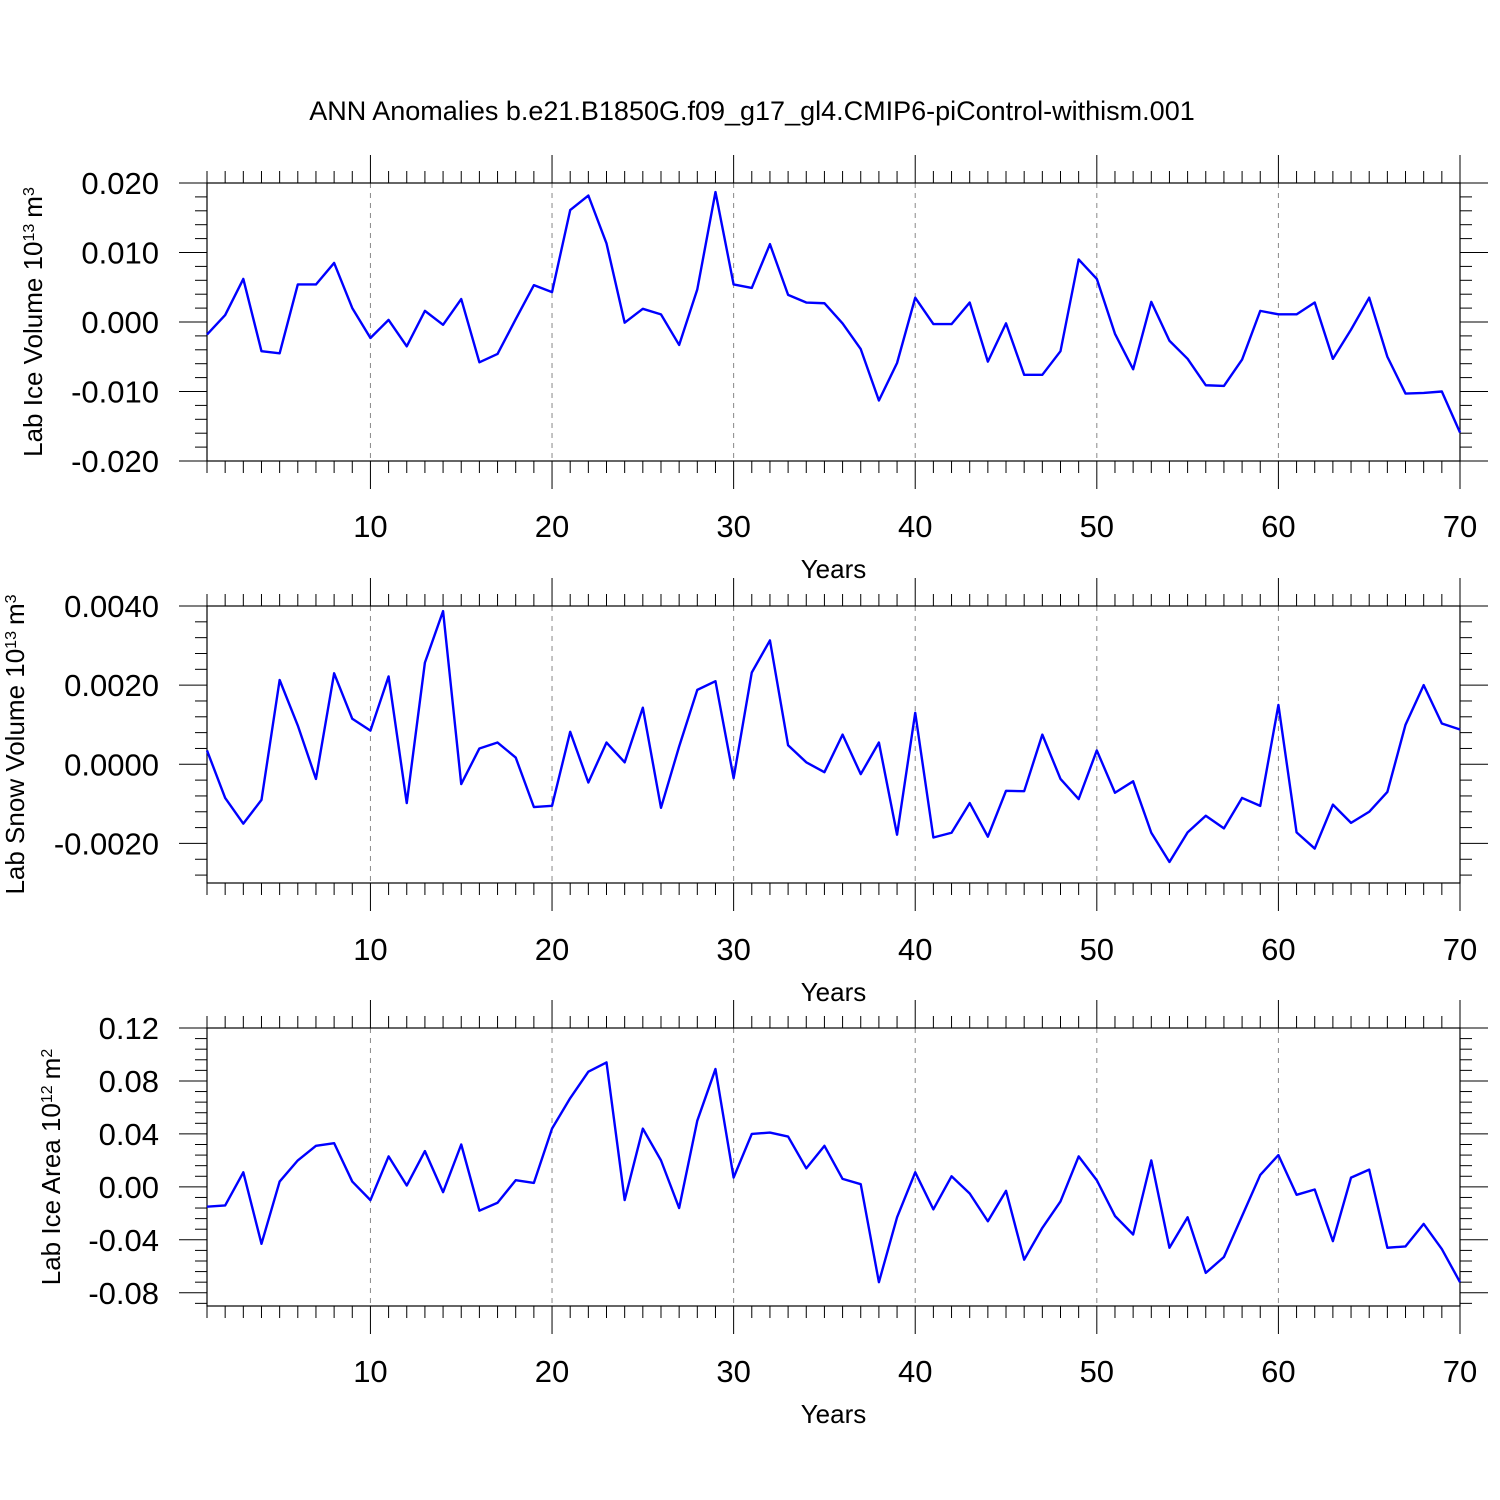  What do you see at coordinates (51, 1167) in the screenshot?
I see `y-axis-label: Lab Ice Area 1012m2` at bounding box center [51, 1167].